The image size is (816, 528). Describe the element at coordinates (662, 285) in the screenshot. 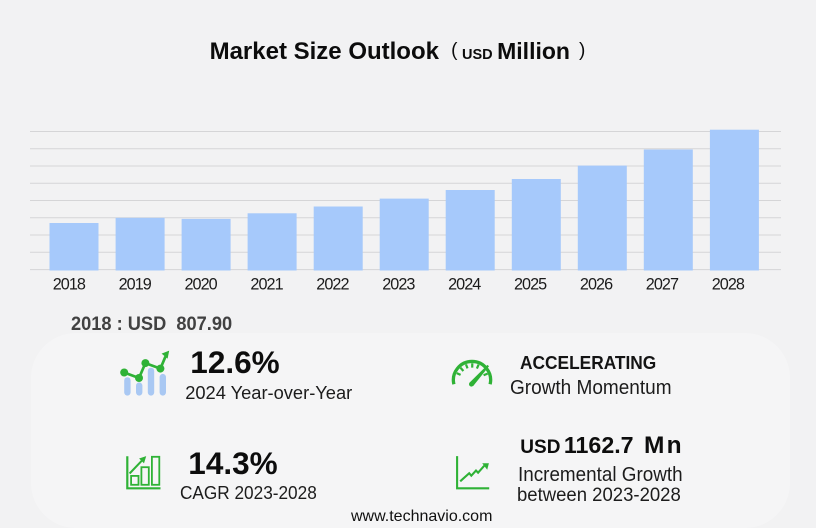

I see `svg-text: 2027` at that location.